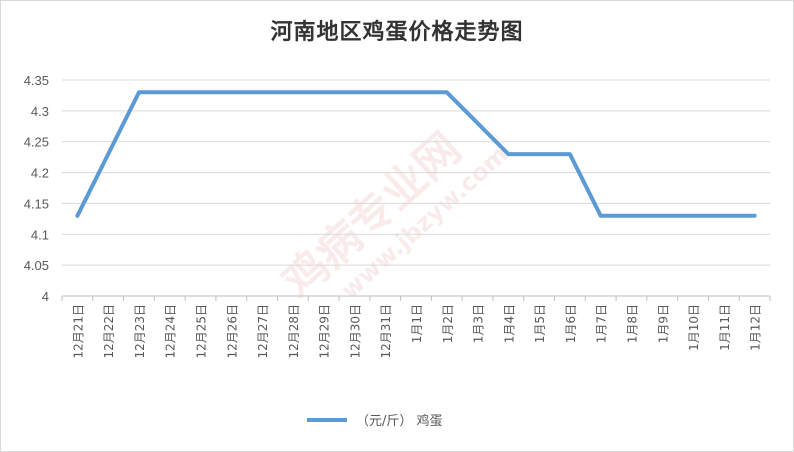 Image resolution: width=794 pixels, height=452 pixels. I want to click on x-tick-label: 1月9日, so click(663, 323).